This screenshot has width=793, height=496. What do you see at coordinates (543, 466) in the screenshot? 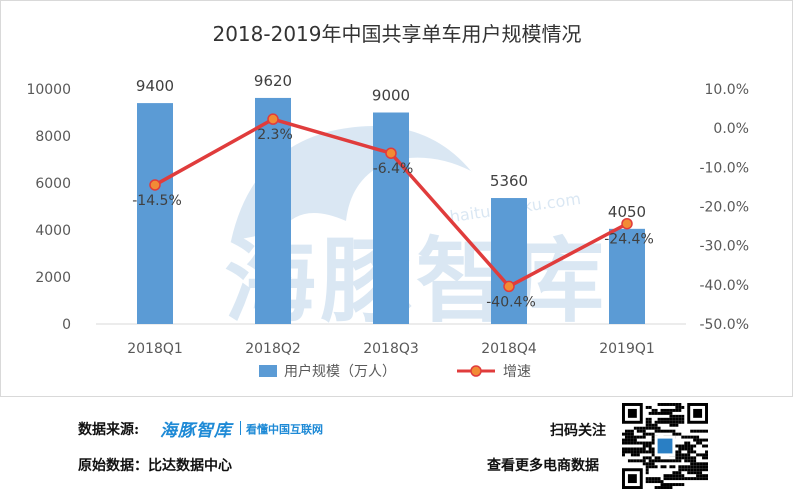
I see `more-data-label: 查看更多电商数据` at bounding box center [543, 466].